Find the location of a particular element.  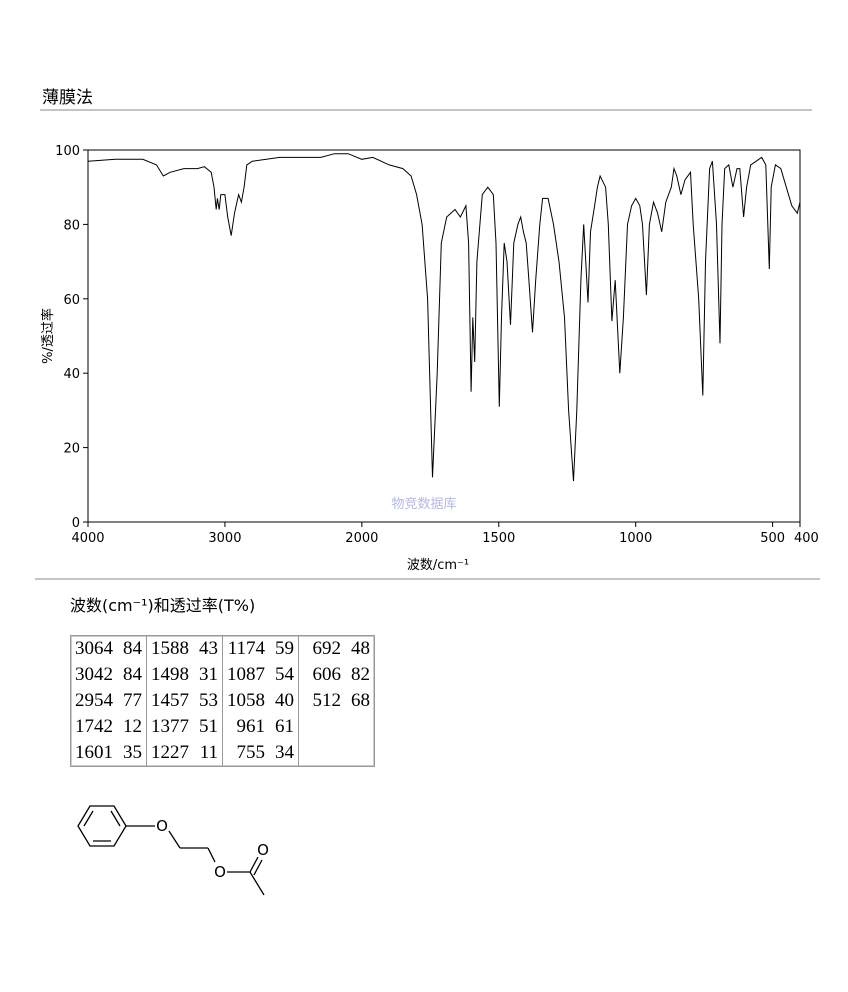

table-cell: 961 61 is located at coordinates (260, 727).